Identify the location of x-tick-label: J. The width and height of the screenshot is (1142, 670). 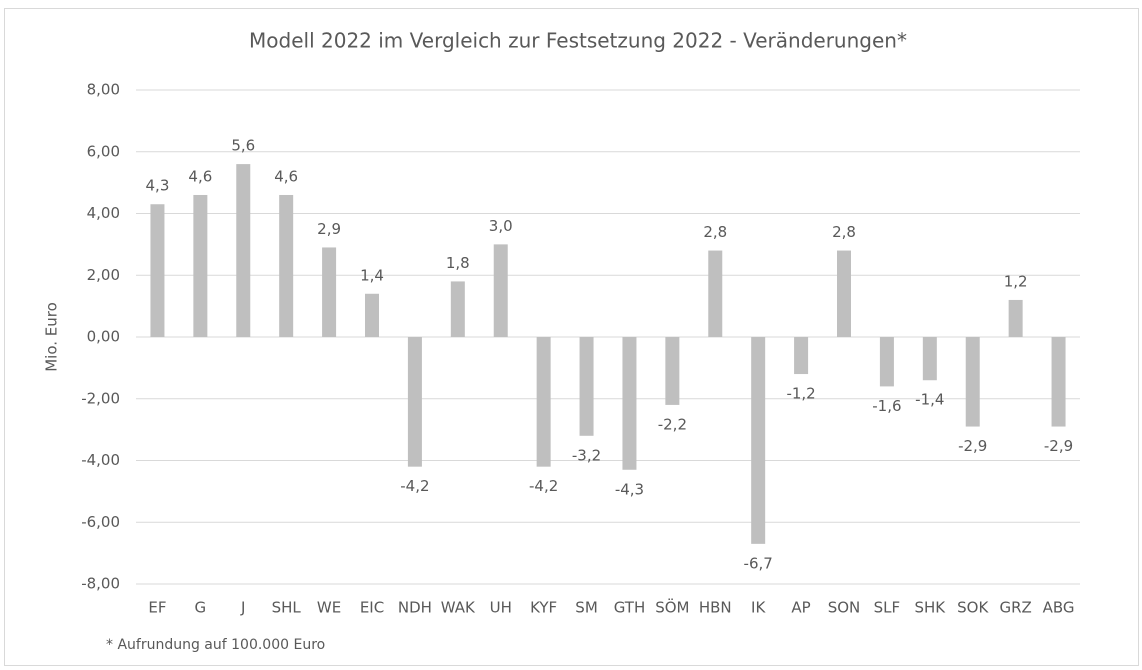
(242, 608).